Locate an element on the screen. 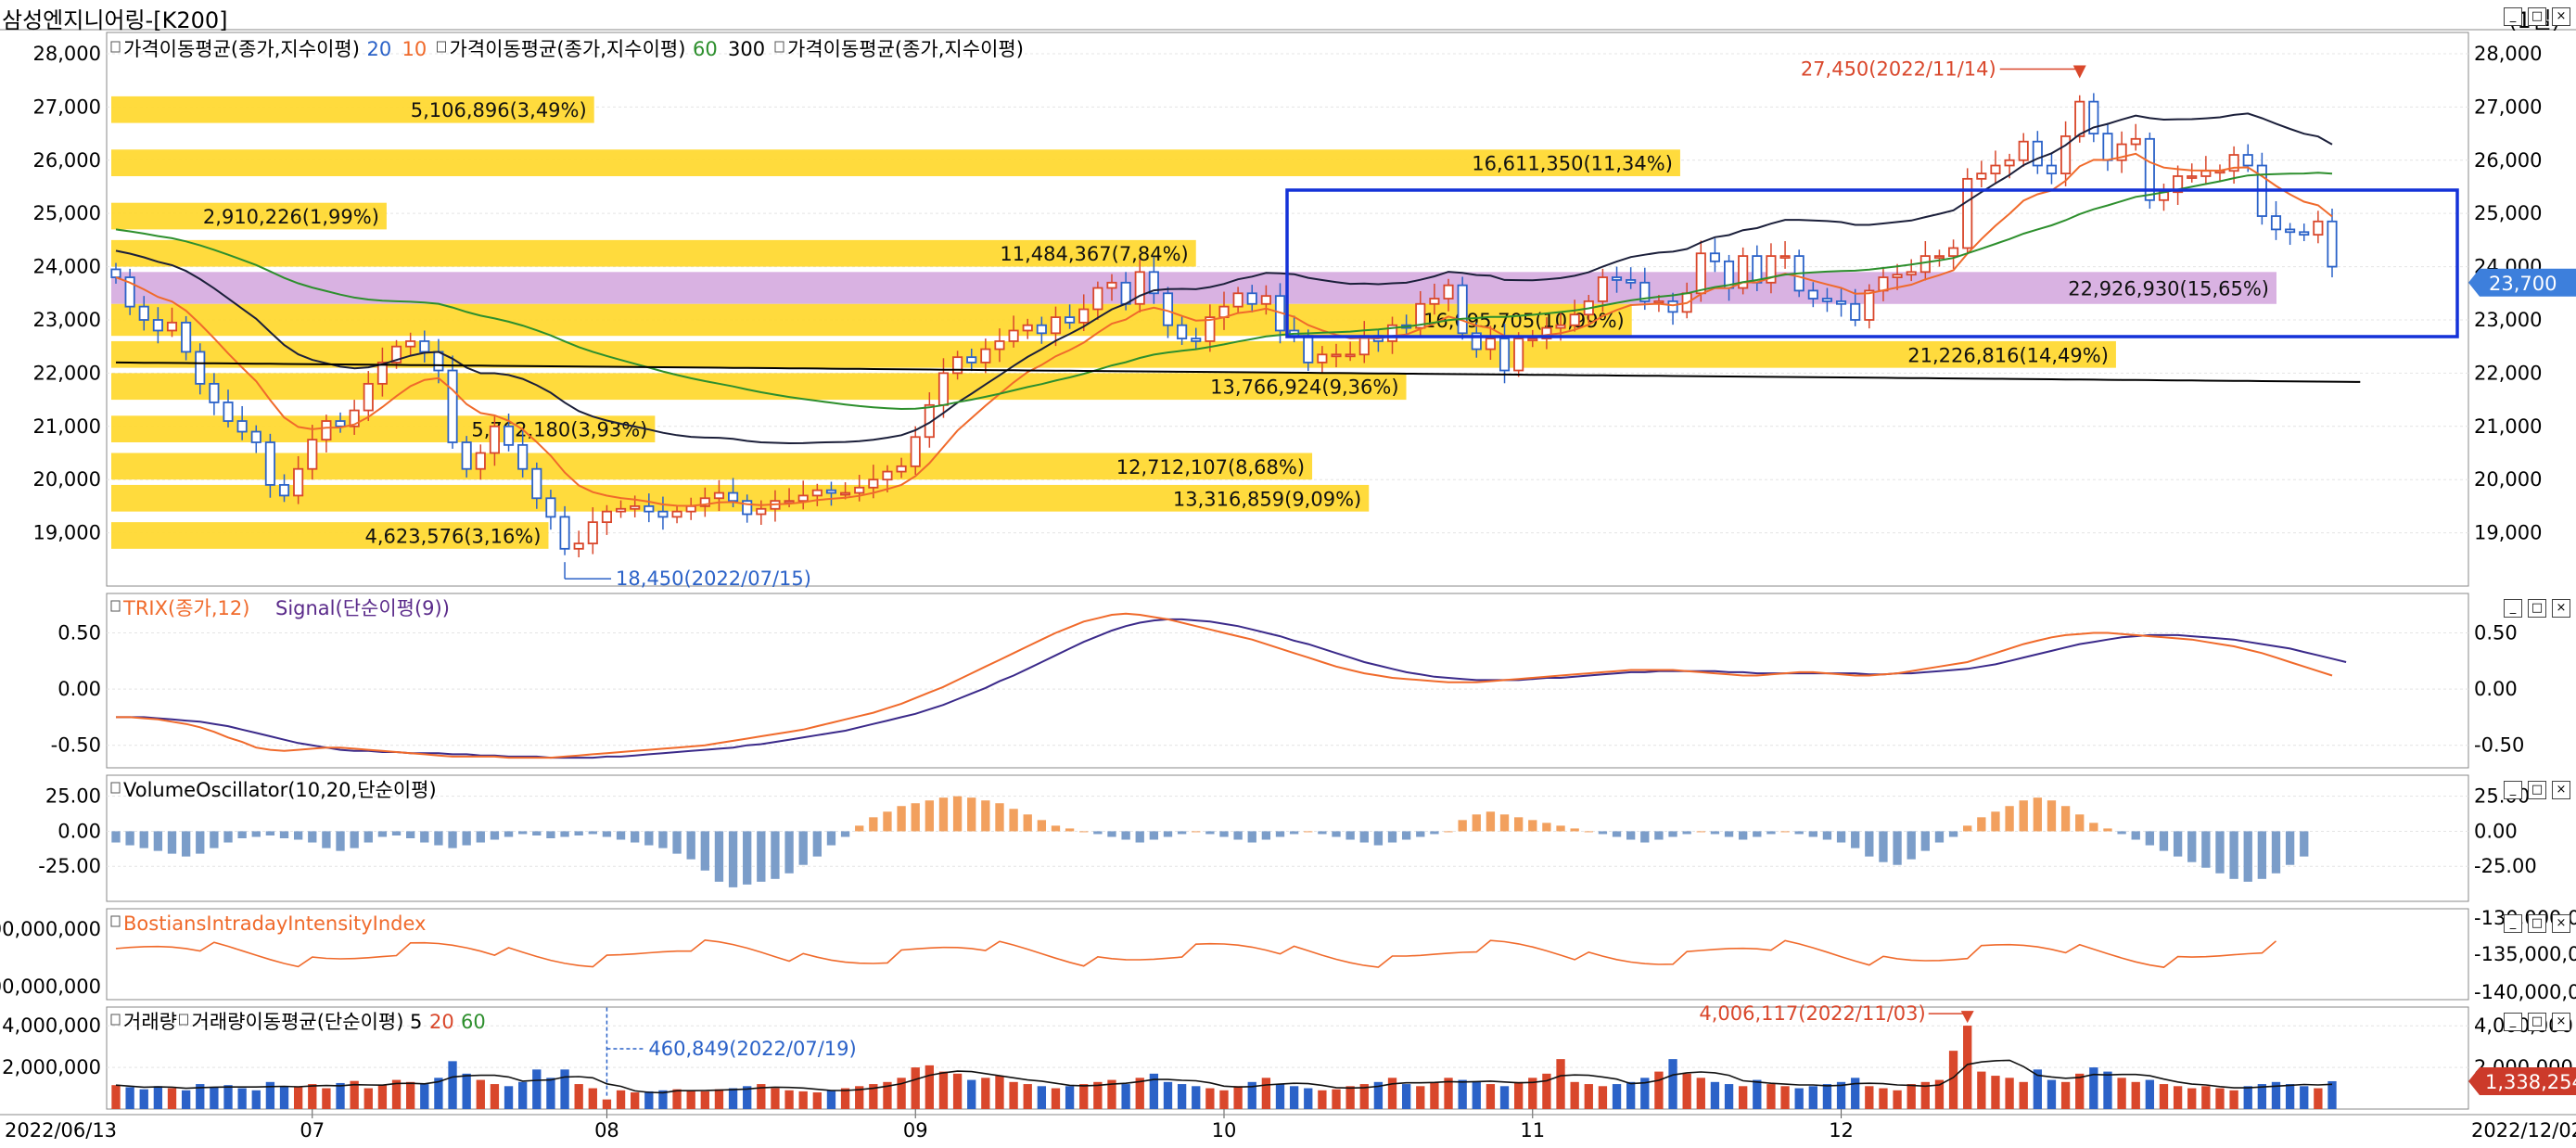 This screenshot has width=2576, height=1148. range-box is located at coordinates (1872, 263).